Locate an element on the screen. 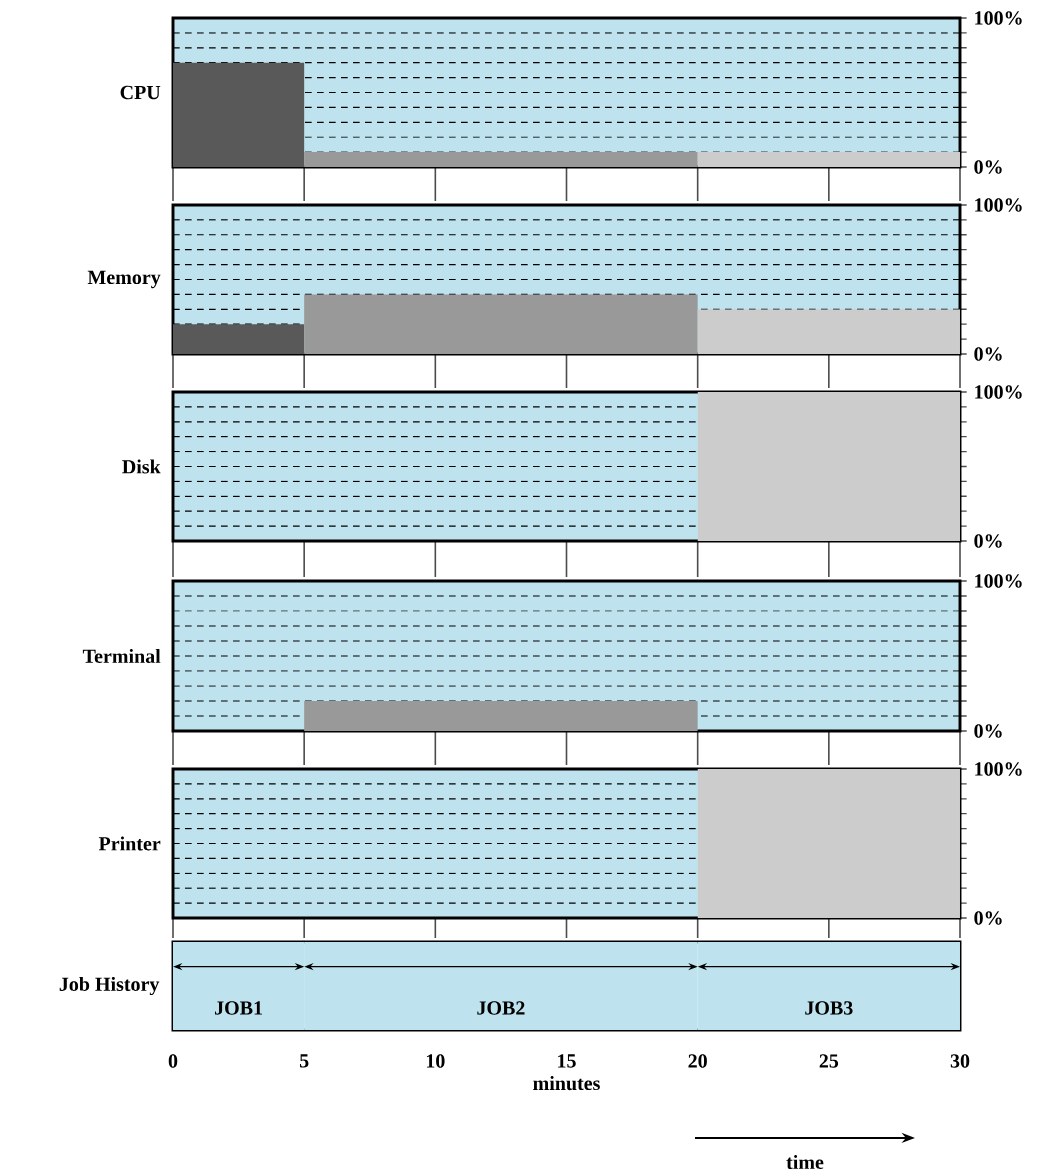  y-axis-title: Disk is located at coordinates (141, 466).